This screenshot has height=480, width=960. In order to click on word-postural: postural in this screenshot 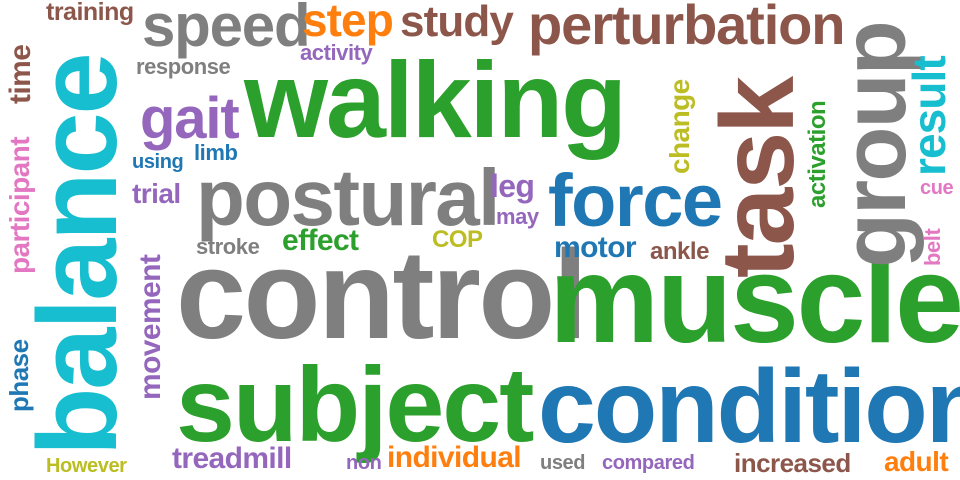, I will do `click(348, 197)`.